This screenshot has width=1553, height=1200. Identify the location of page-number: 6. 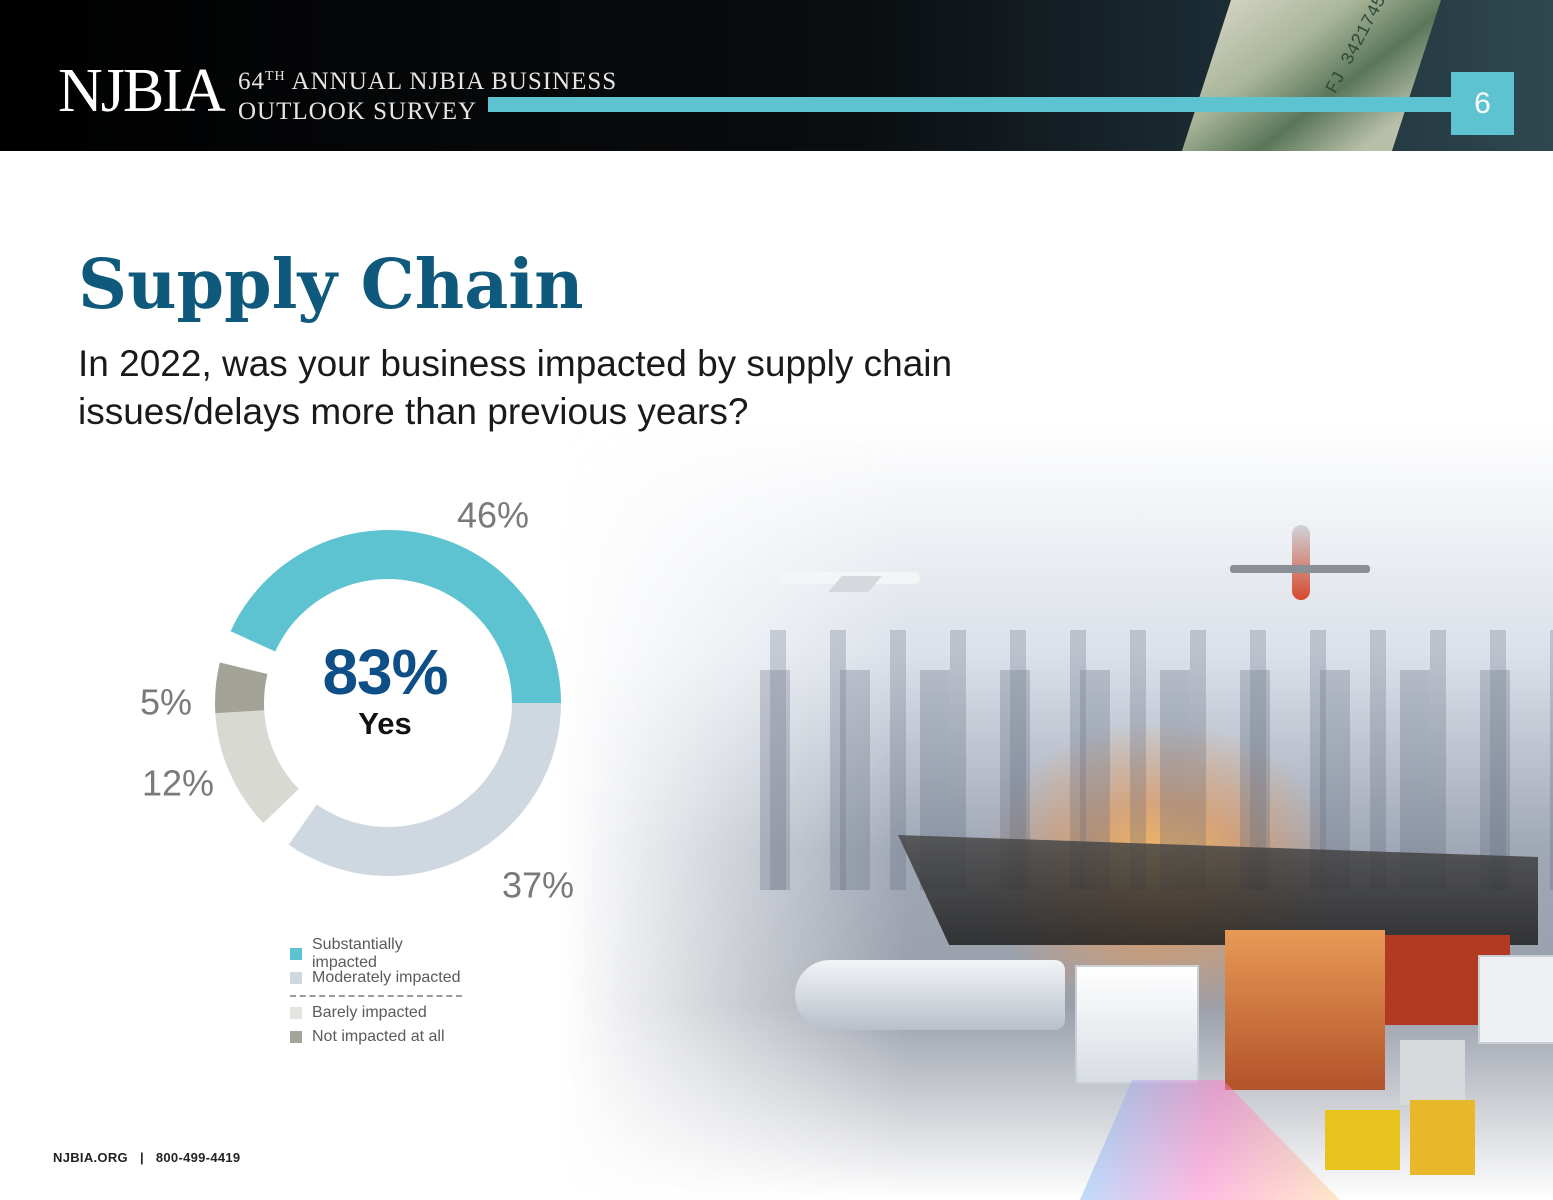
(1482, 103).